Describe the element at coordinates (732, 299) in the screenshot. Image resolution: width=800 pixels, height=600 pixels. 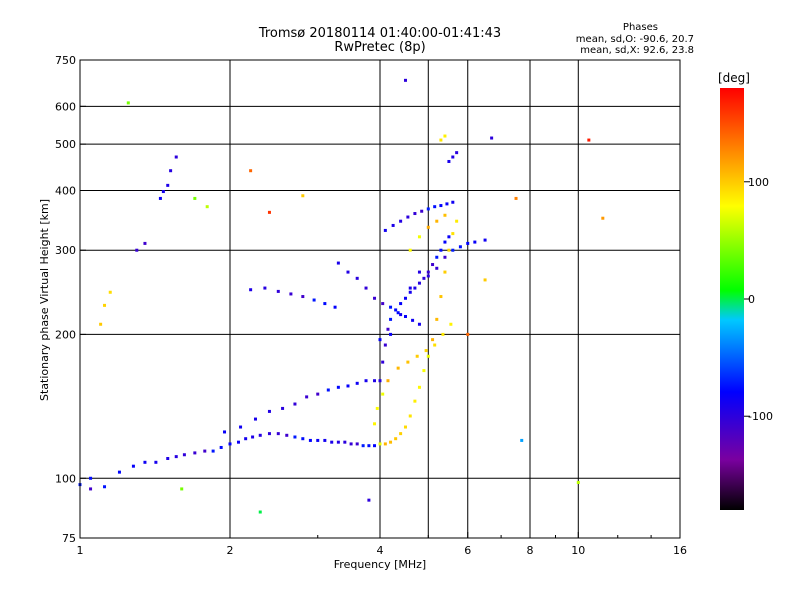
I see `colorbar` at that location.